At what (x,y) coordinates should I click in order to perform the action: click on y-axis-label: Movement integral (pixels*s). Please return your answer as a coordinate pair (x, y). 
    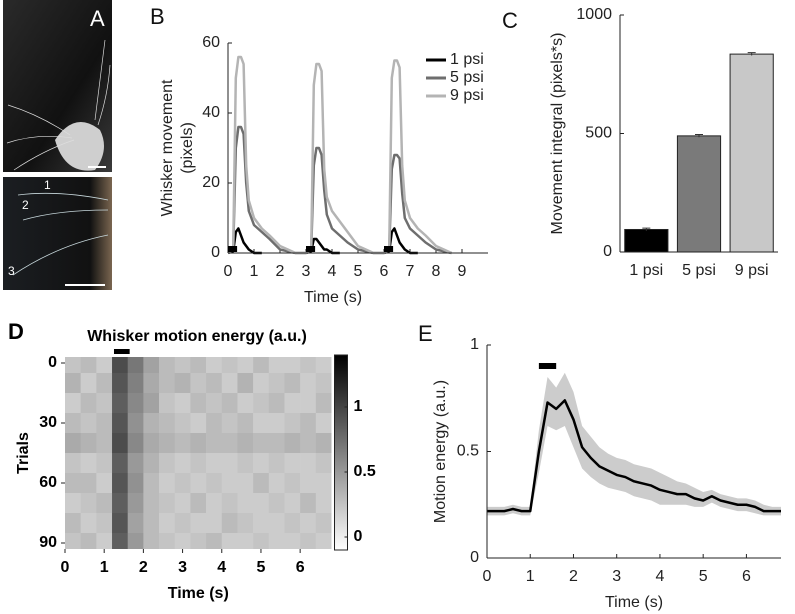
    Looking at the image, I should click on (557, 134).